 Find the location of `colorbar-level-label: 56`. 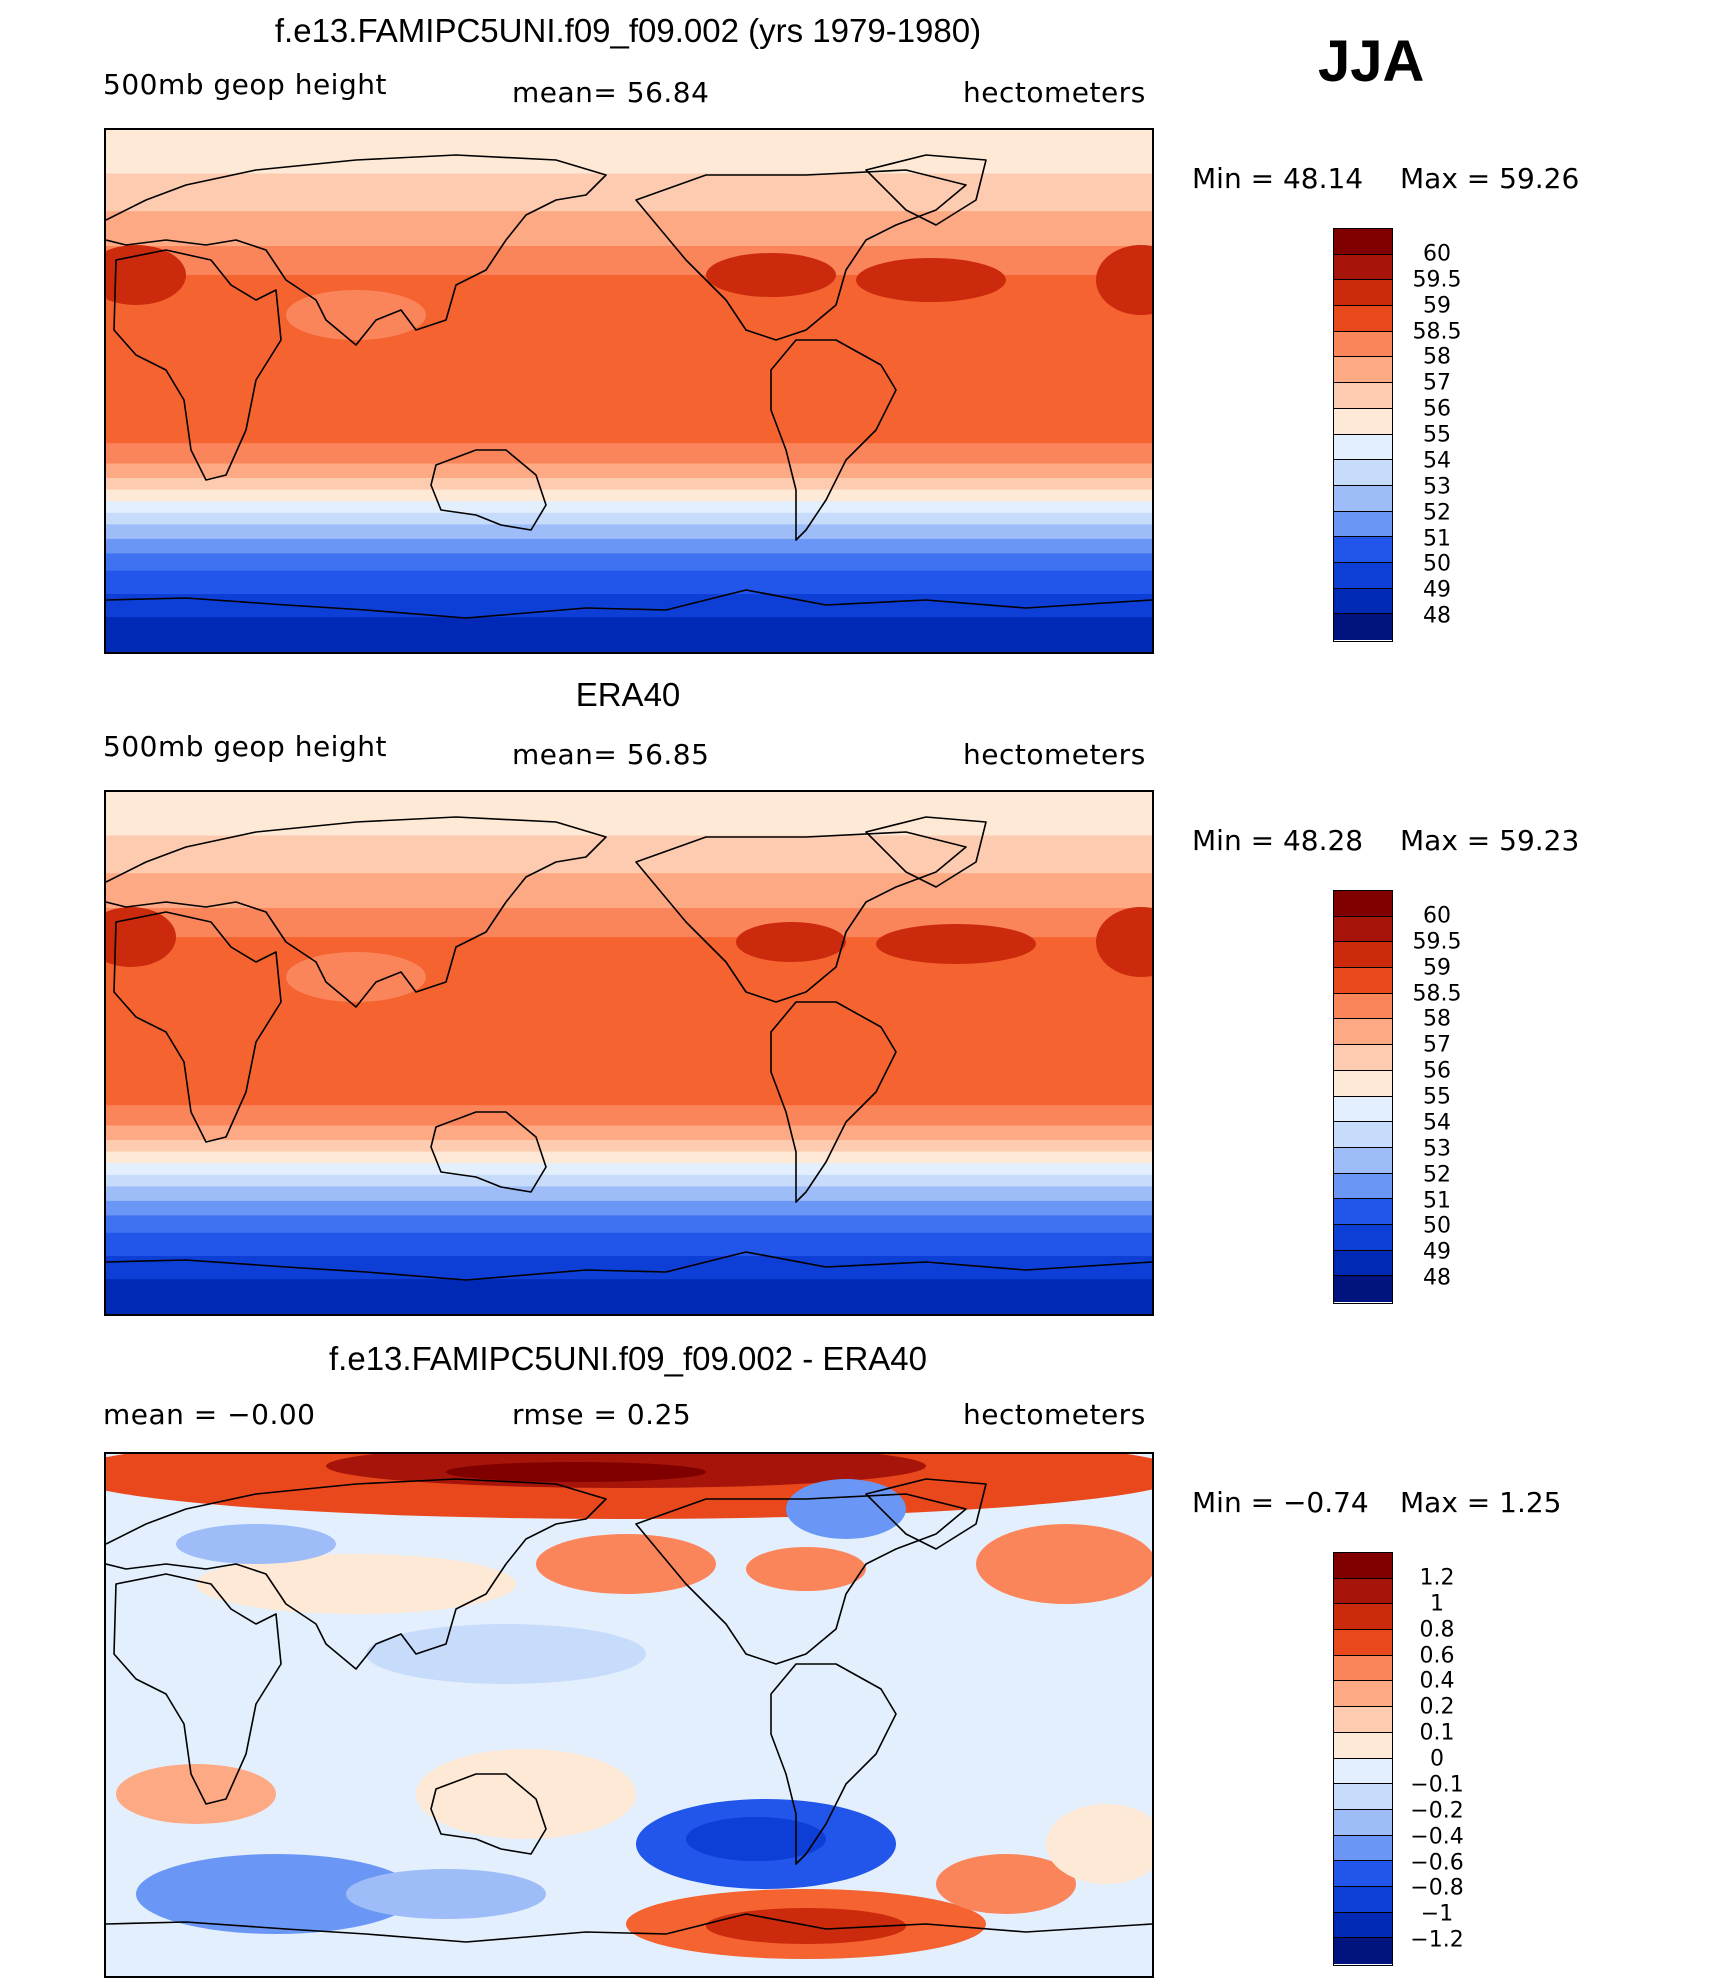

colorbar-level-label: 56 is located at coordinates (1437, 409).